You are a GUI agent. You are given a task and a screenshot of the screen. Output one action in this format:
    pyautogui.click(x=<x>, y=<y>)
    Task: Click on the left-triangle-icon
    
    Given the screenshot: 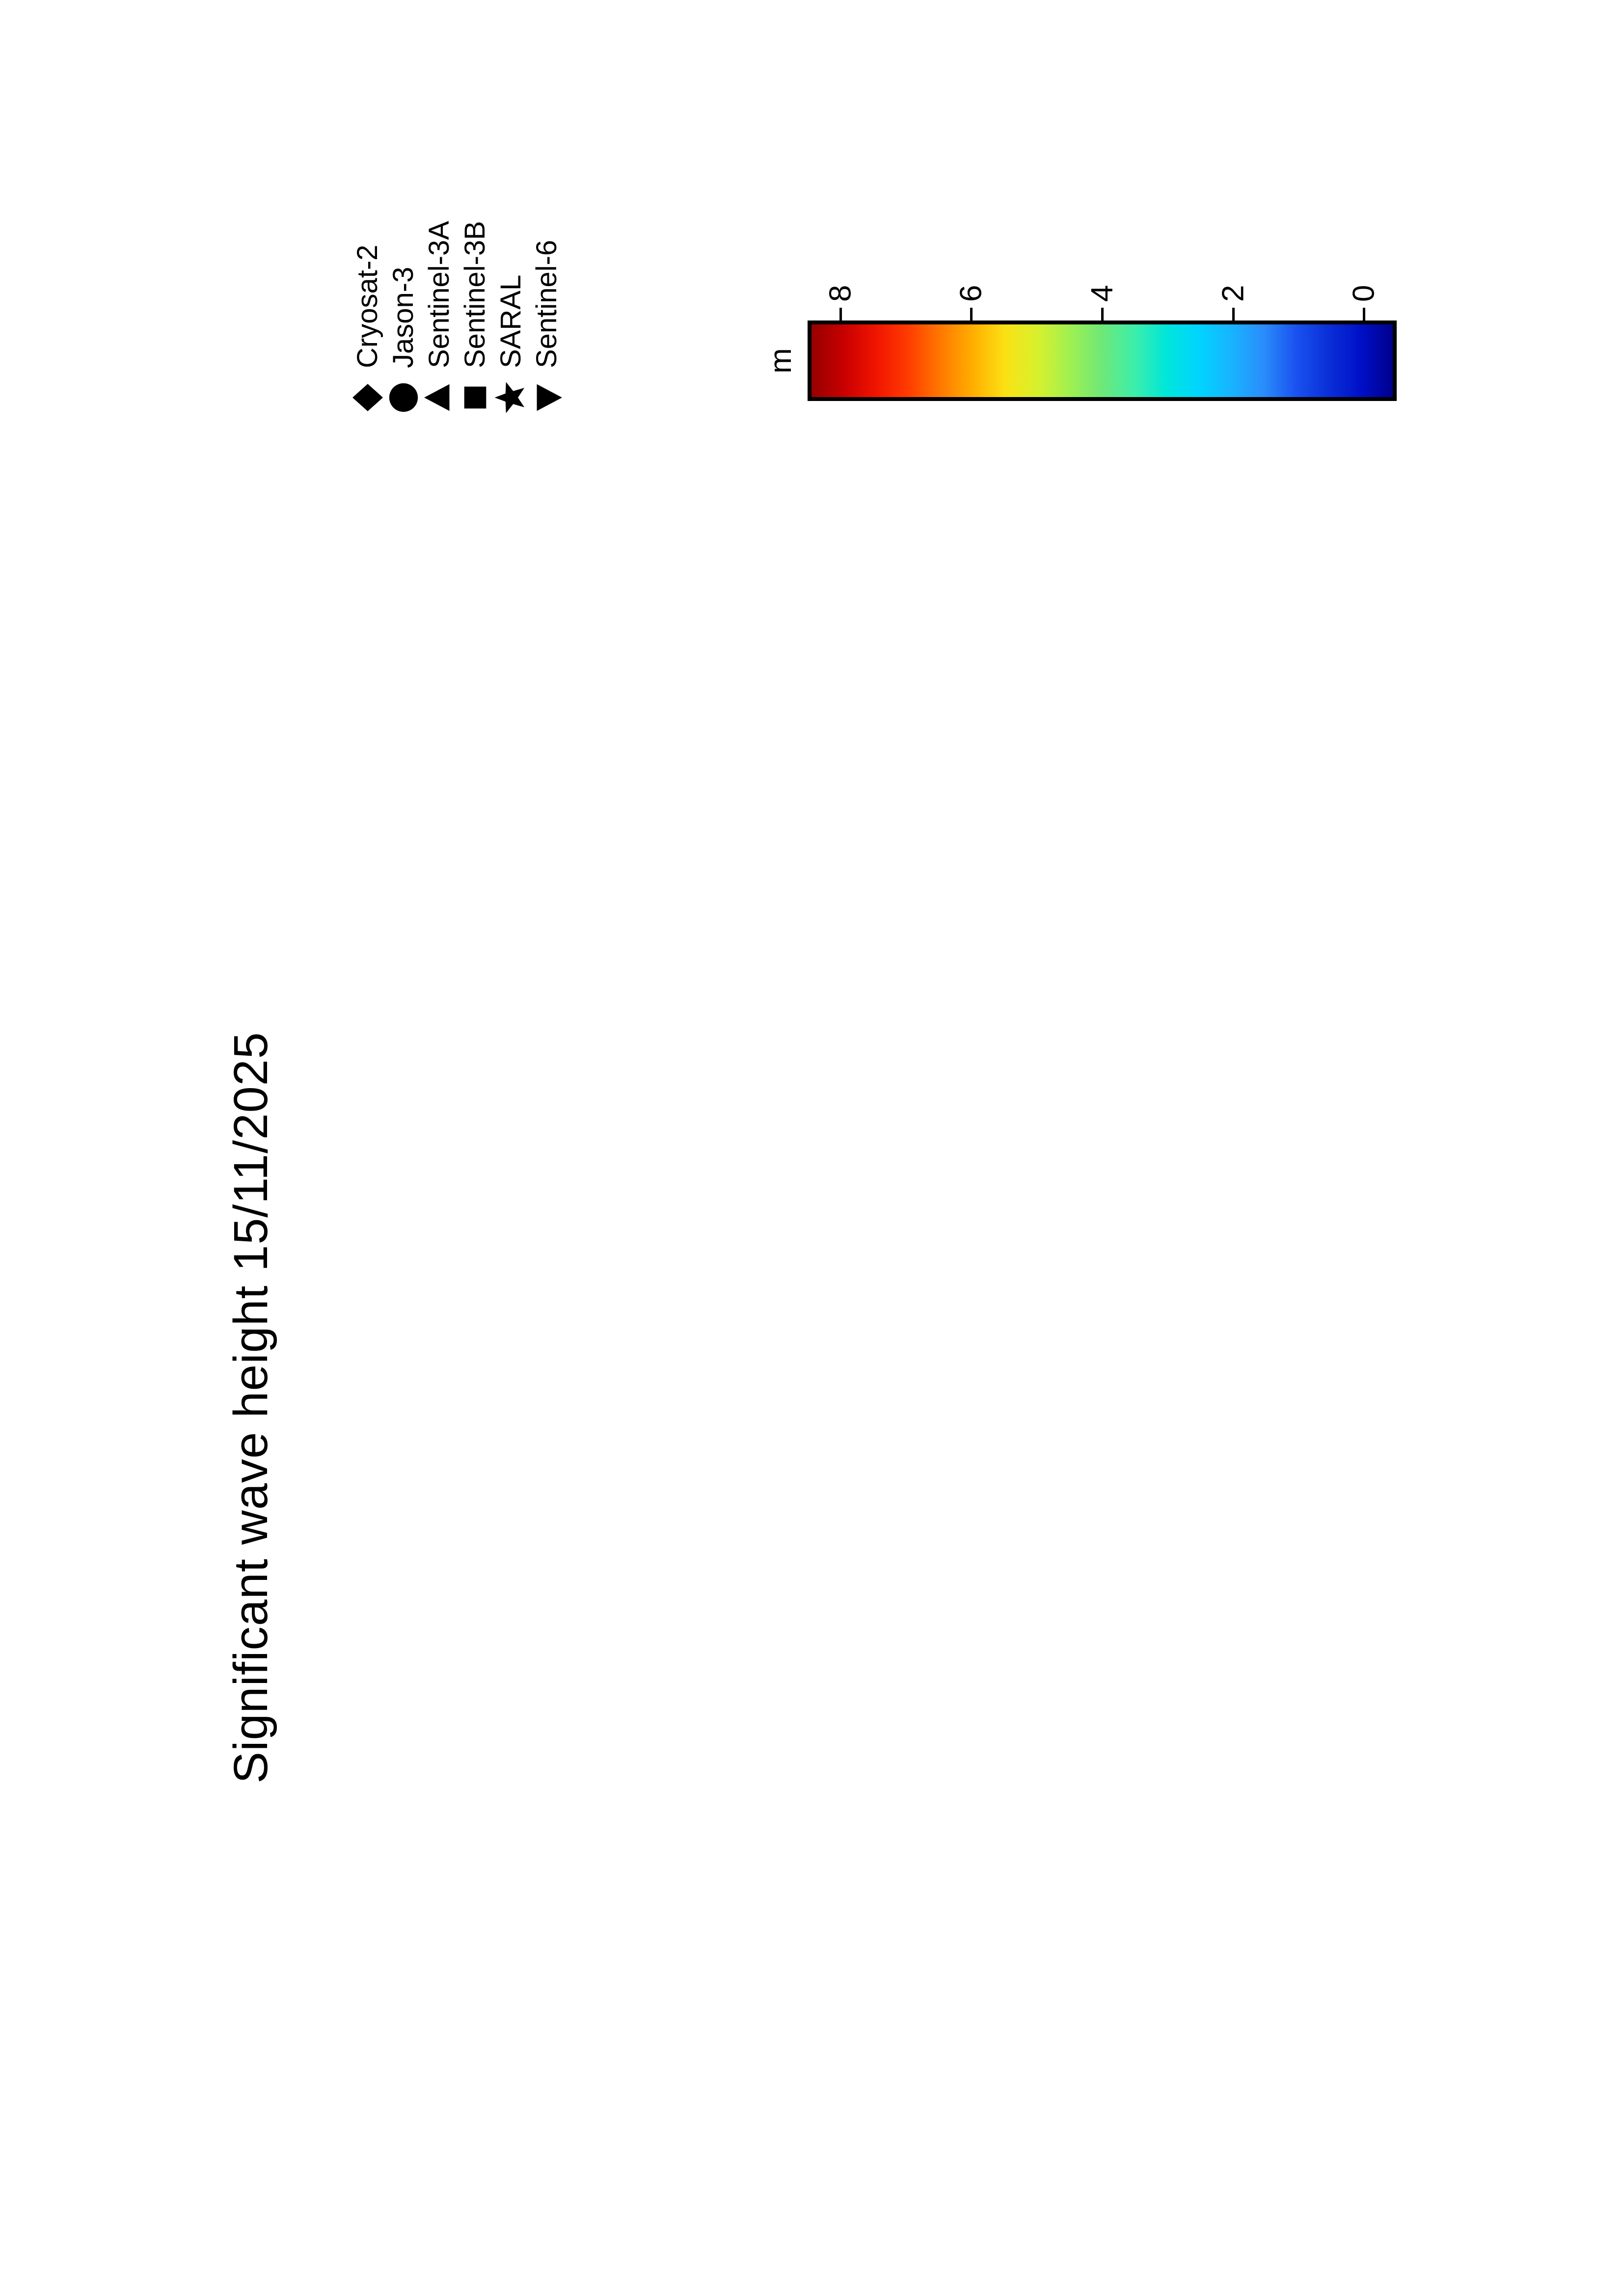 What is the action you would take?
    pyautogui.click(x=439, y=397)
    